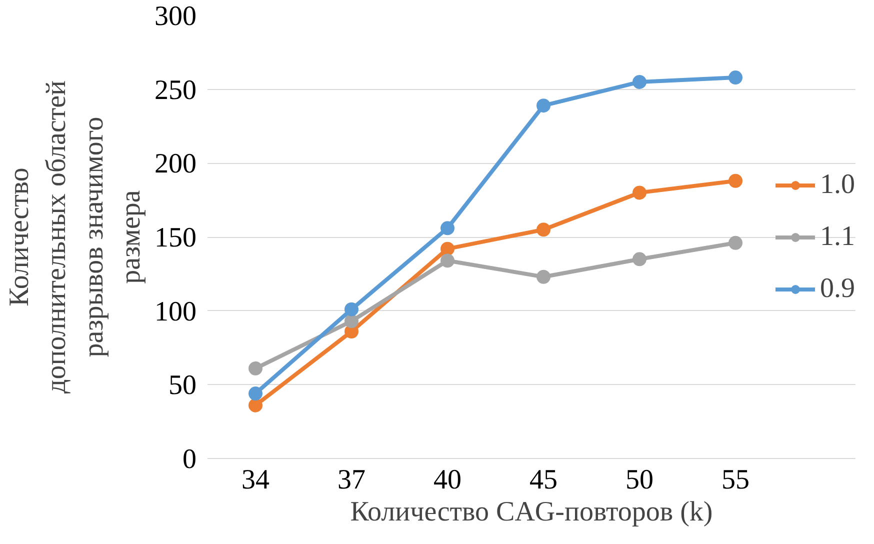 The height and width of the screenshot is (544, 874). I want to click on x-tick-label: 55, so click(736, 480).